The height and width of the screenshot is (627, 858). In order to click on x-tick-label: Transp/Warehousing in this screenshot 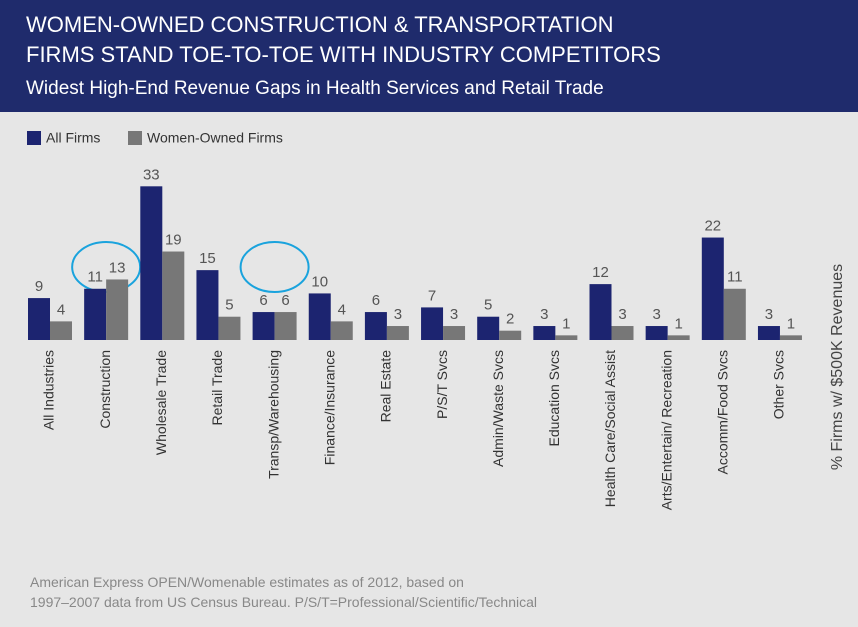, I will do `click(273, 414)`.